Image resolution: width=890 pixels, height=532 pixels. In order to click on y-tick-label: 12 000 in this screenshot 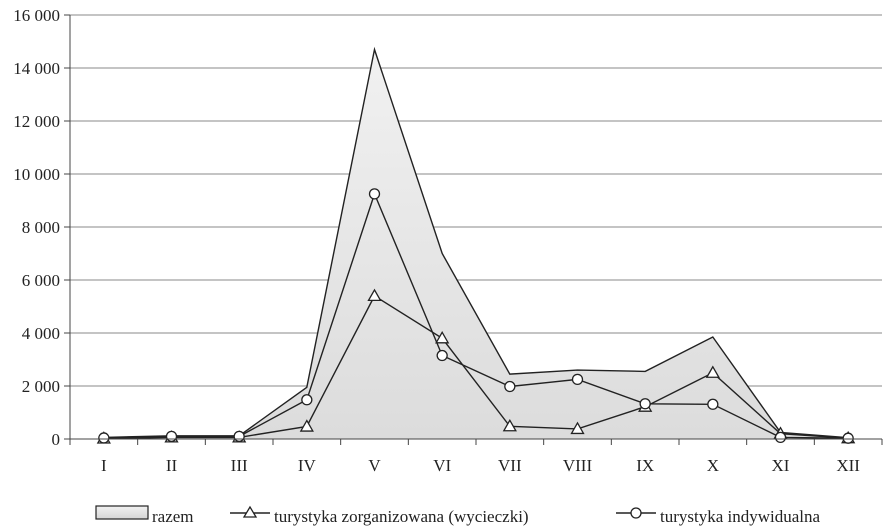, I will do `click(36, 121)`.